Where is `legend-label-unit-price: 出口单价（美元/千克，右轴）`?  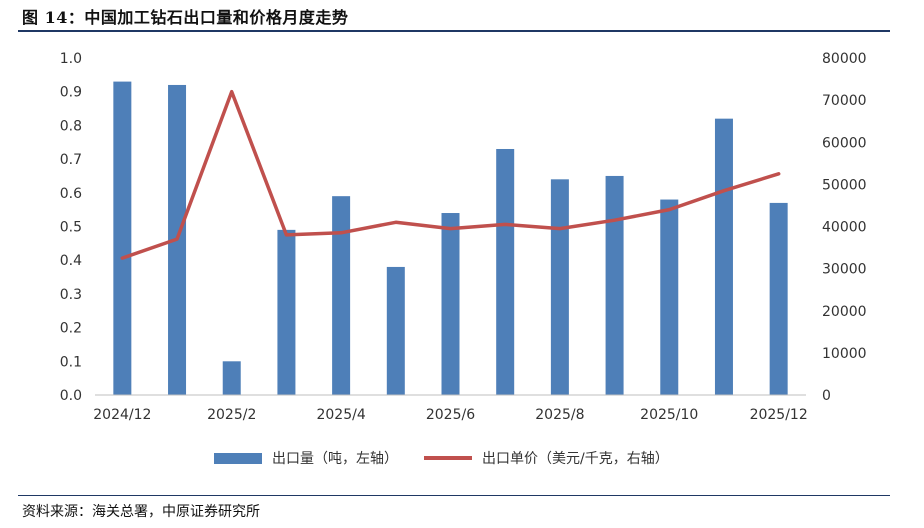 legend-label-unit-price: 出口单价（美元/千克，右轴） is located at coordinates (575, 459).